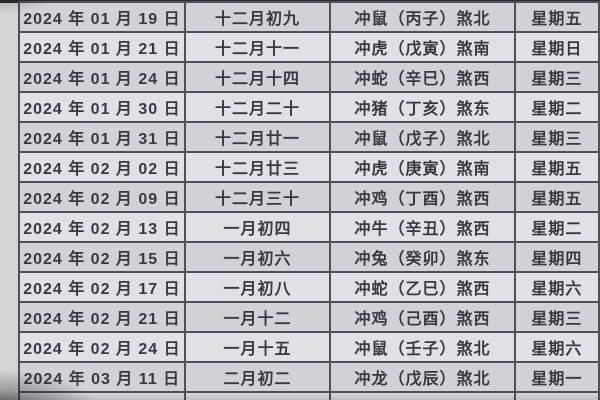 The image size is (600, 400). I want to click on cell-clash-direction: 冲鼠（戊子）煞北, so click(422, 137).